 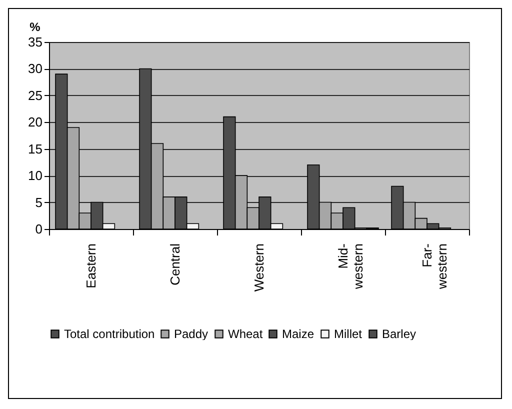 I want to click on y-tick-label: 10, so click(x=35, y=176).